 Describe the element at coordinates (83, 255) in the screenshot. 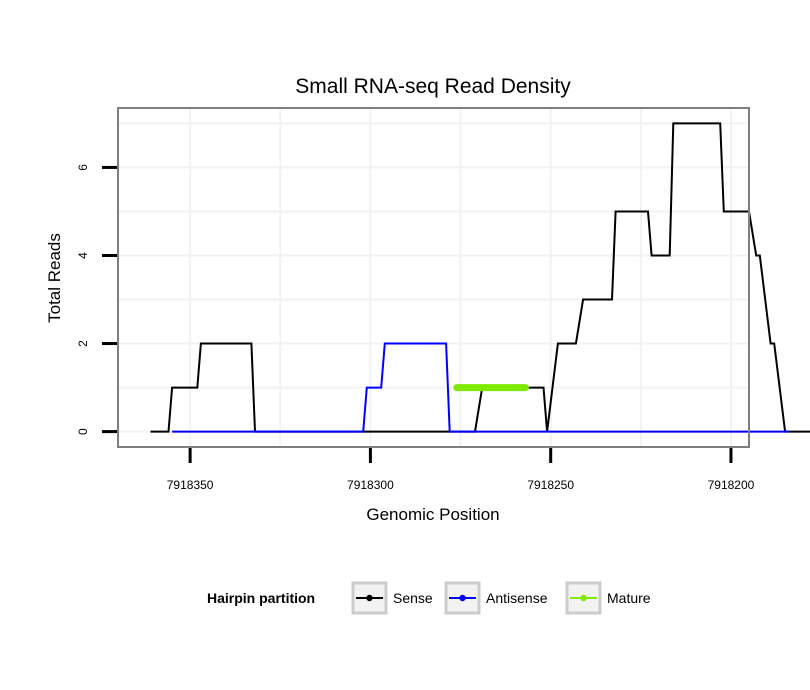

I see `y-tick-label: 4` at that location.